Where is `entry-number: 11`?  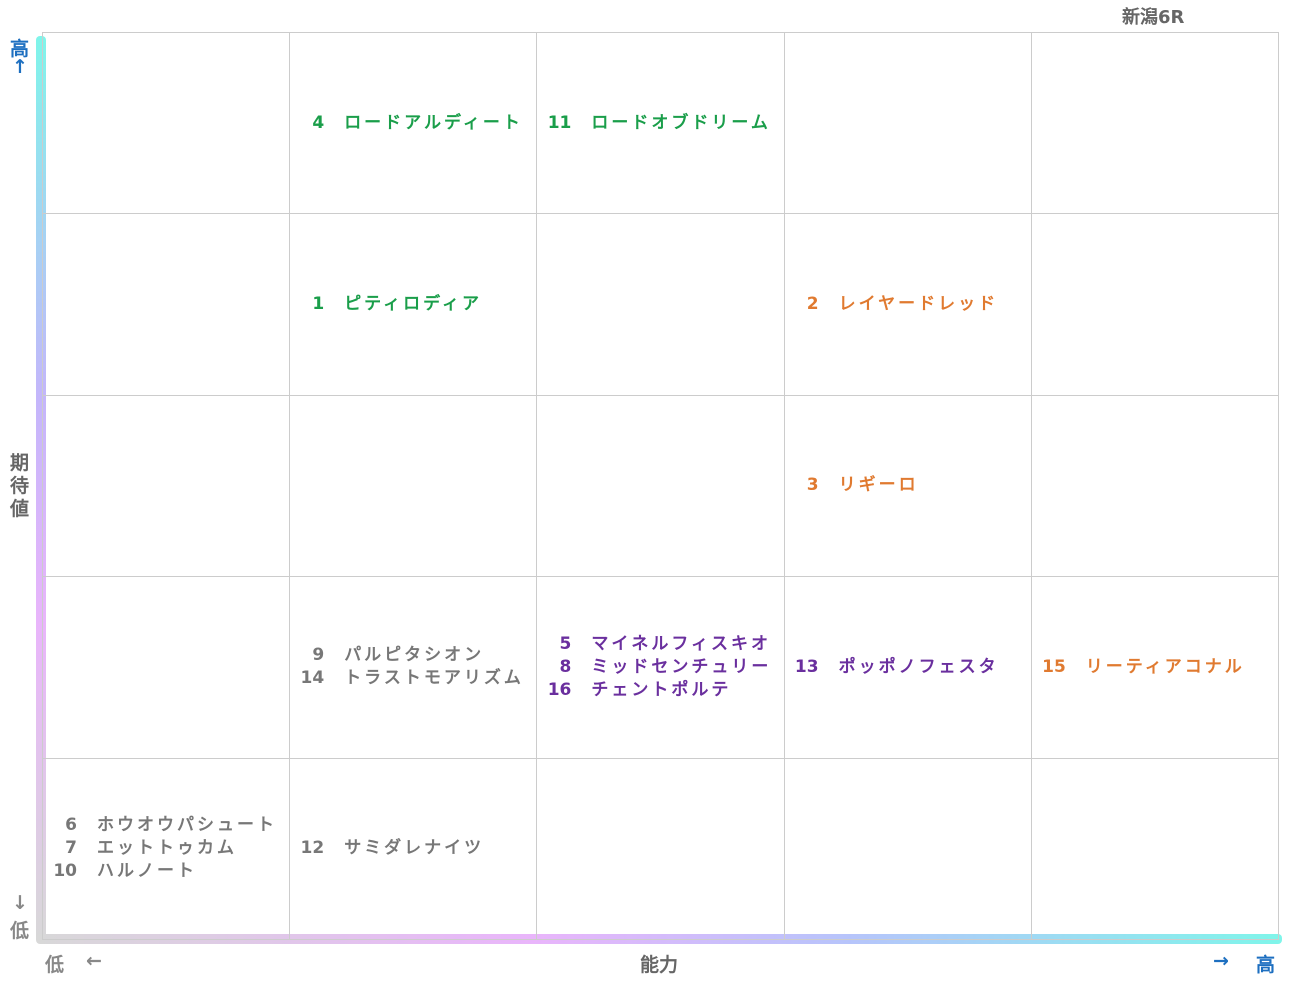 entry-number: 11 is located at coordinates (559, 122).